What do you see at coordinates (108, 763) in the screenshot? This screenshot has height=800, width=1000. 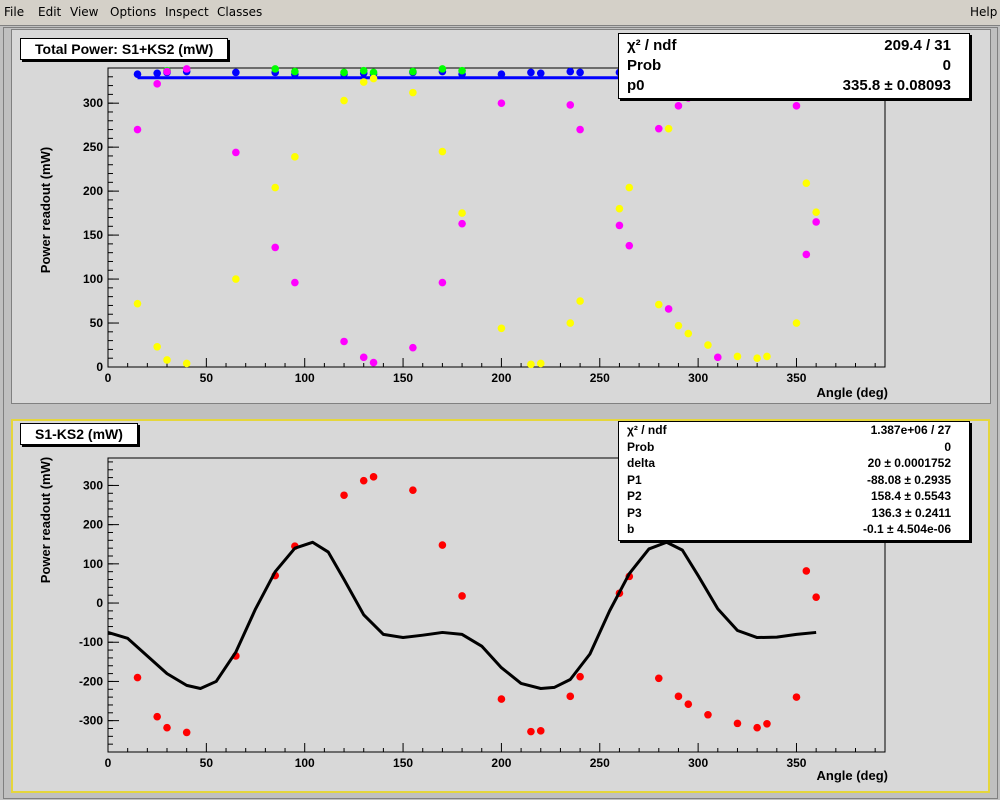 I see `plot2-xtick-label: 0` at bounding box center [108, 763].